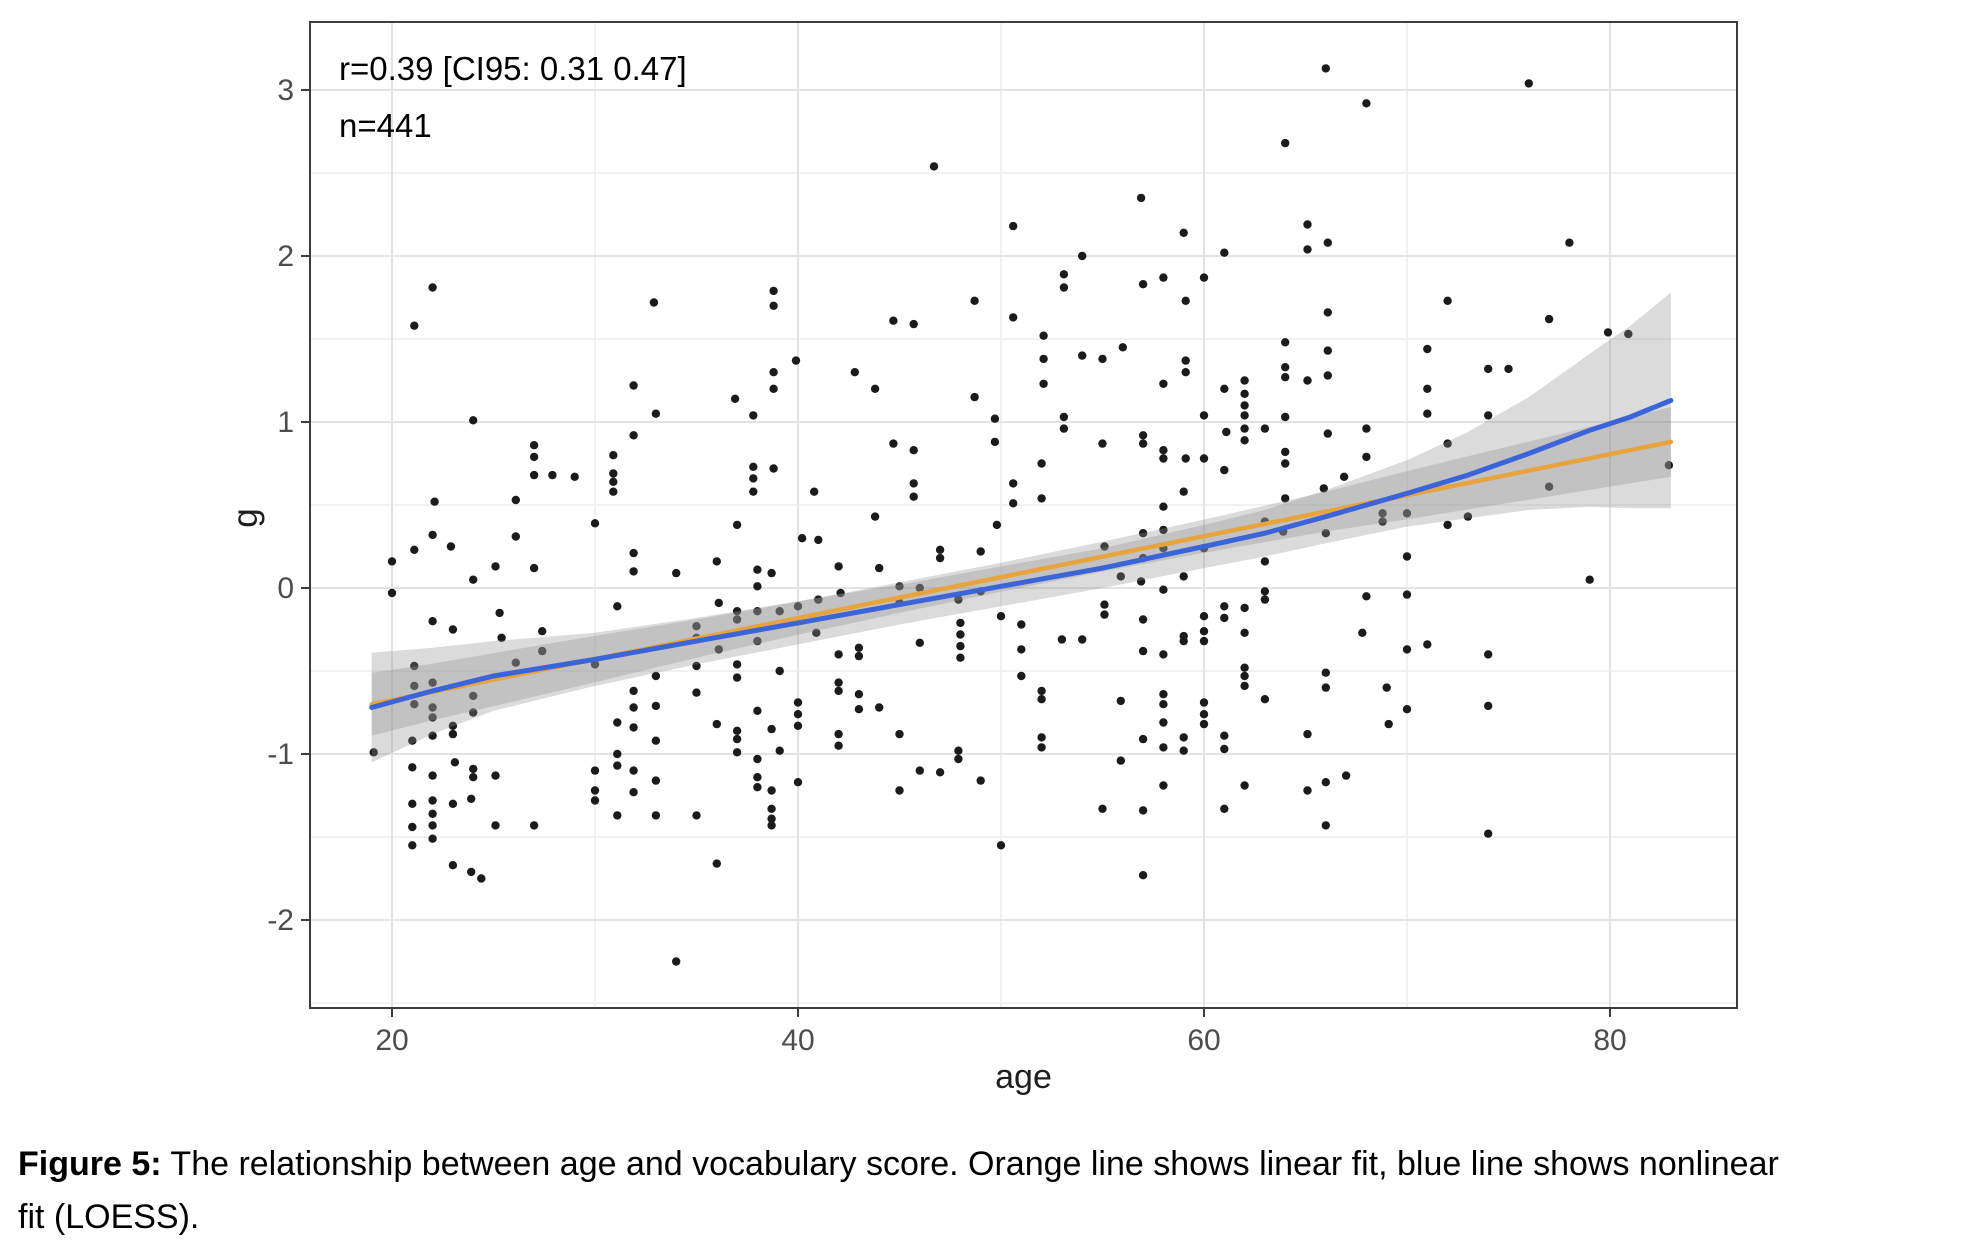 This screenshot has height=1254, width=1980. I want to click on stats-annotation: r=0.39 [CI95: 0.31 0.47] n=441, so click(513, 97).